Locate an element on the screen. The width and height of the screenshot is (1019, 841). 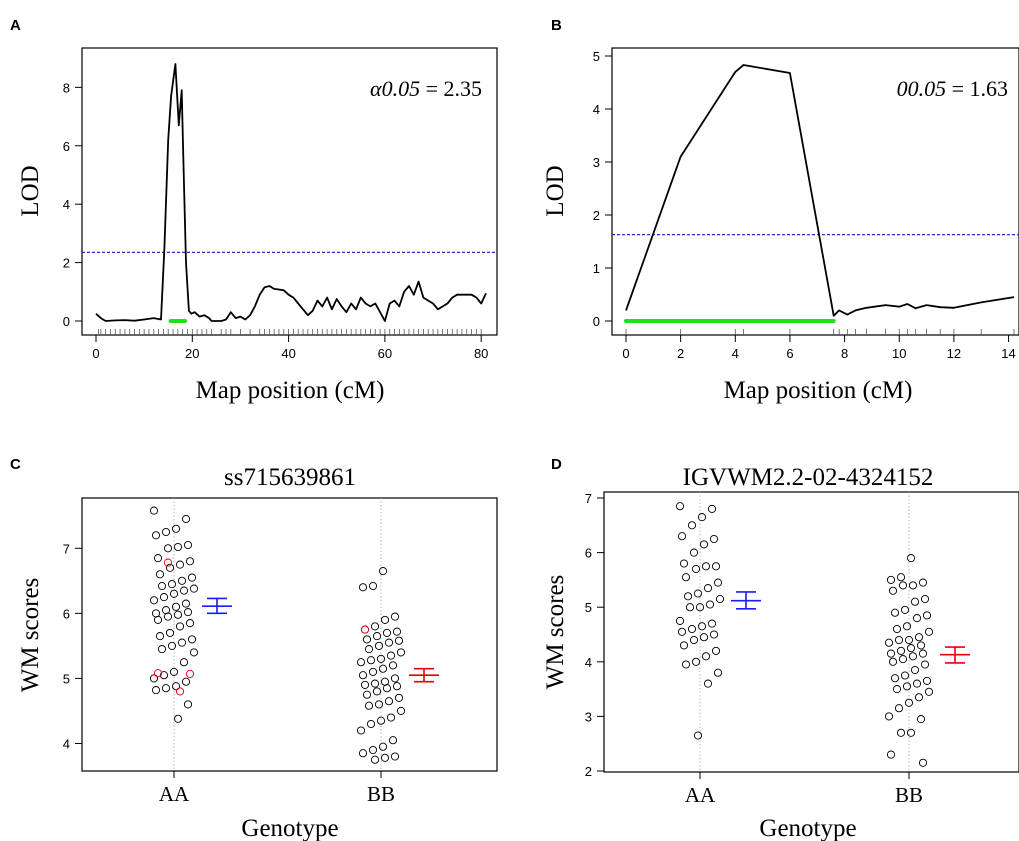
x-tick-label-b: 14 is located at coordinates (1008, 353).